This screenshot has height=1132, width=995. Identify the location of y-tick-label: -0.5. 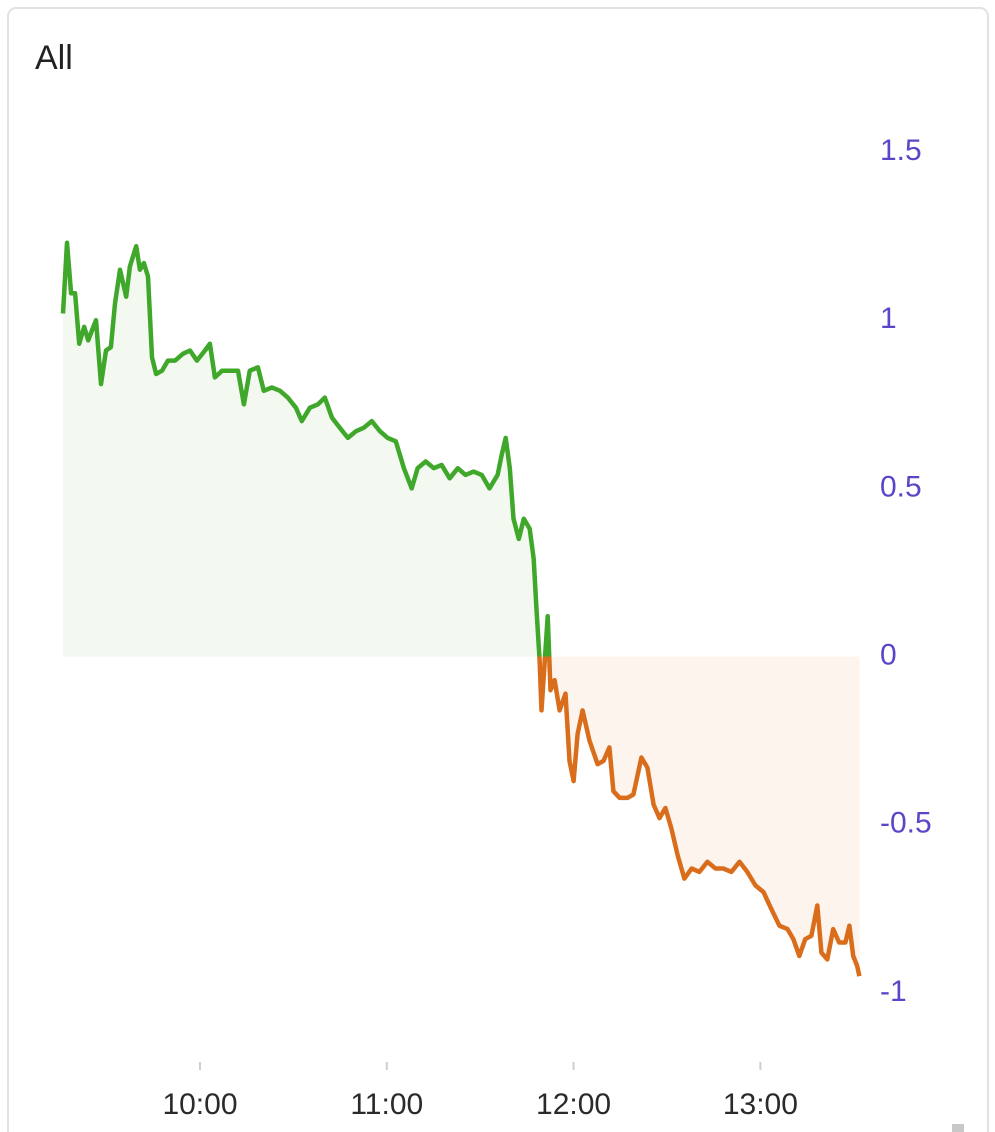
(906, 823).